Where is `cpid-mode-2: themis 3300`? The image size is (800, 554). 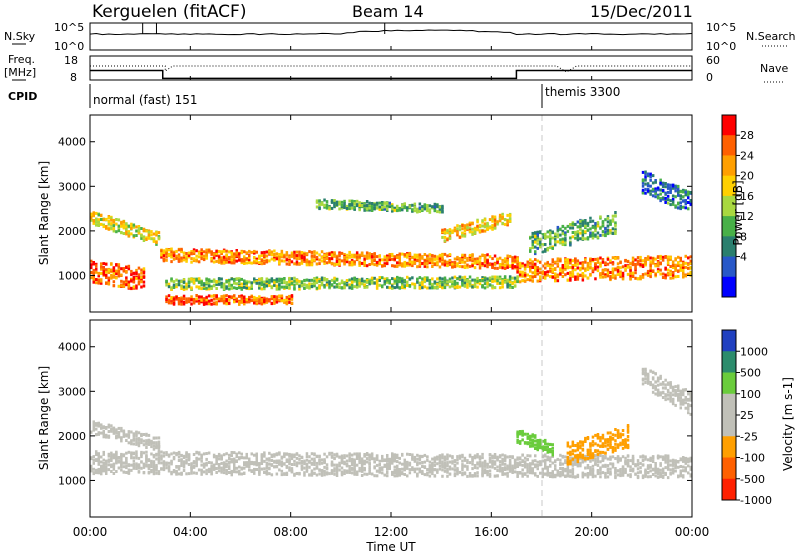
cpid-mode-2: themis 3300 is located at coordinates (582, 92).